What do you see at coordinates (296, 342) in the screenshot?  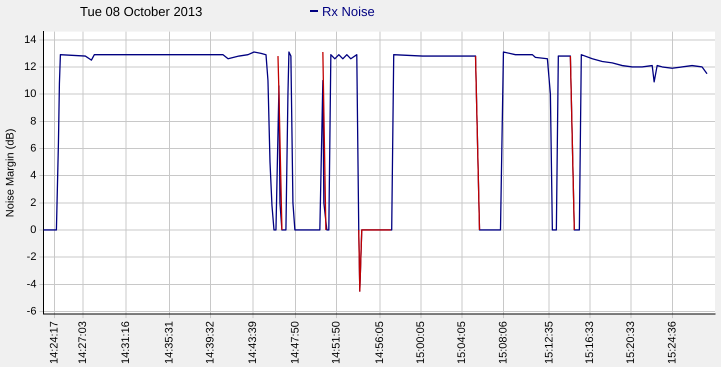 I see `x-tick-label: 14:47:50` at bounding box center [296, 342].